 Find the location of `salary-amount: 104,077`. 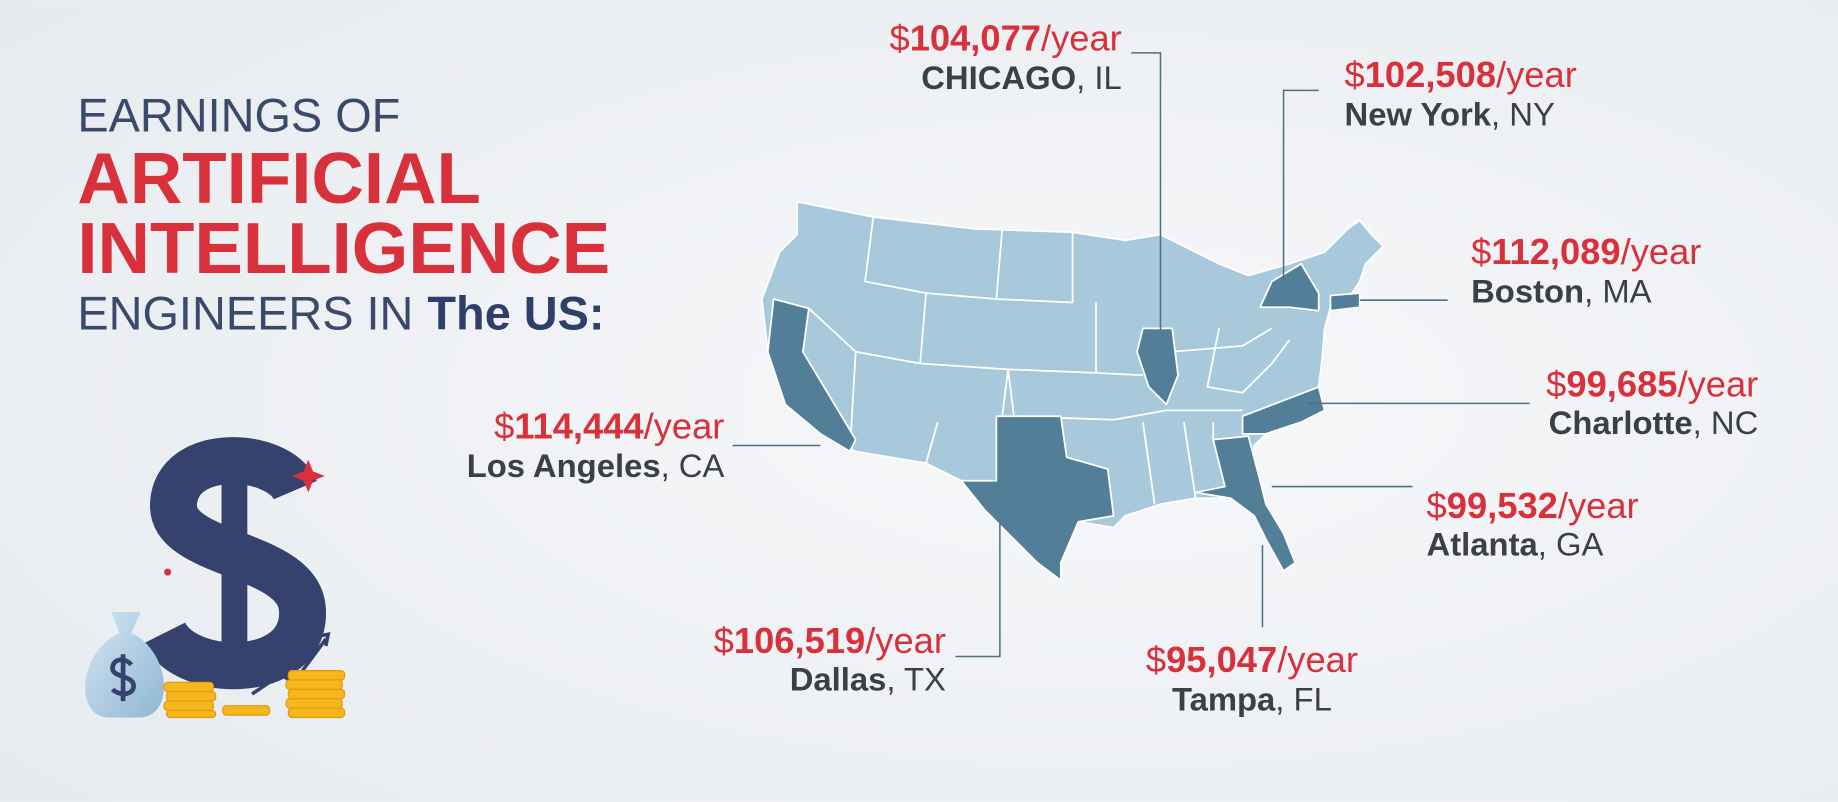

salary-amount: 104,077 is located at coordinates (975, 38).